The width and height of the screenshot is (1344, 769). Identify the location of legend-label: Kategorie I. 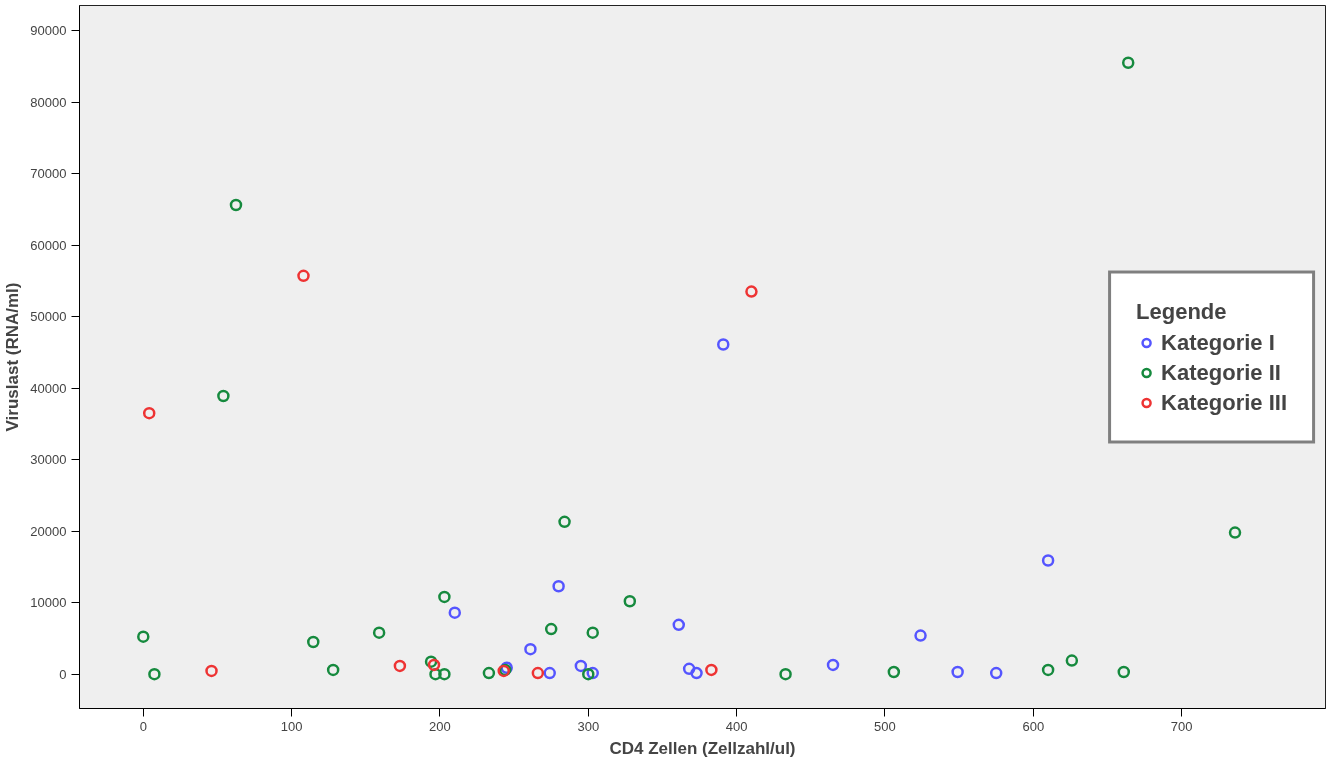
(1218, 342).